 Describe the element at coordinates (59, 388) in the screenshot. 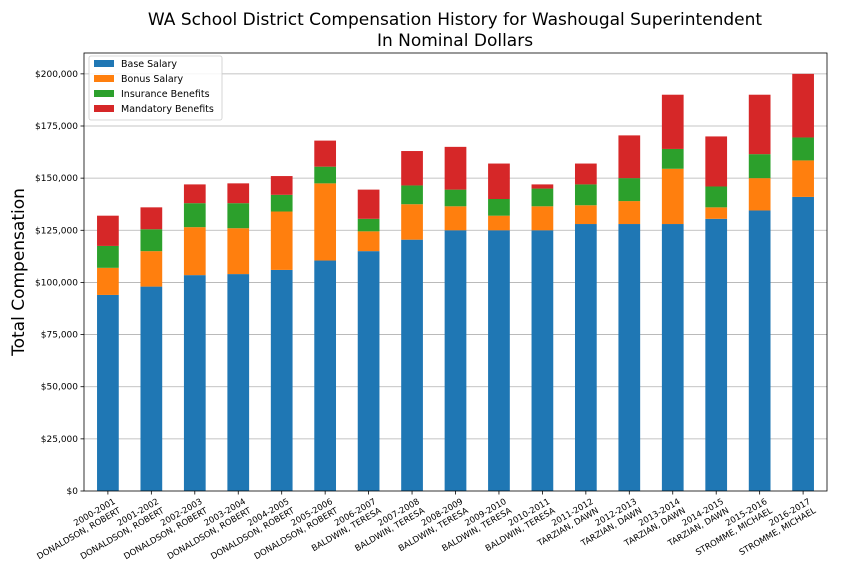

I see `y-tick-label: $50,000` at that location.